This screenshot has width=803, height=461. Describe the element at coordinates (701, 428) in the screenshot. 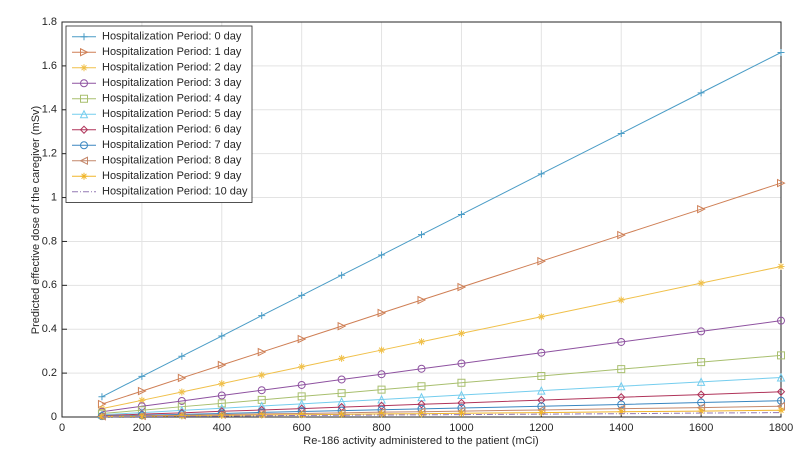

I see `x-tick-label: 1600` at that location.